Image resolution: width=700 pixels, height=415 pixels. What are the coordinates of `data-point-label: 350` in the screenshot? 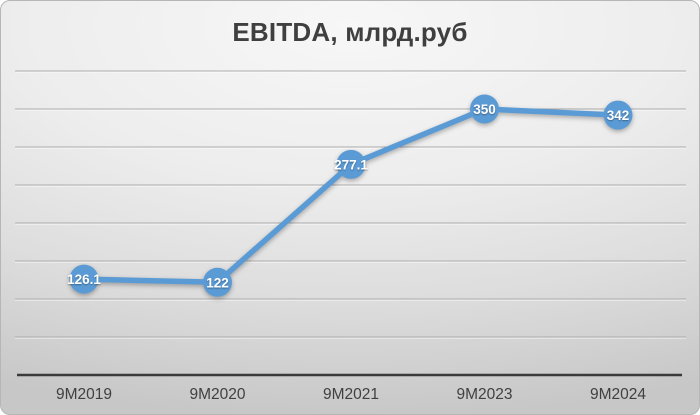 It's located at (484, 109).